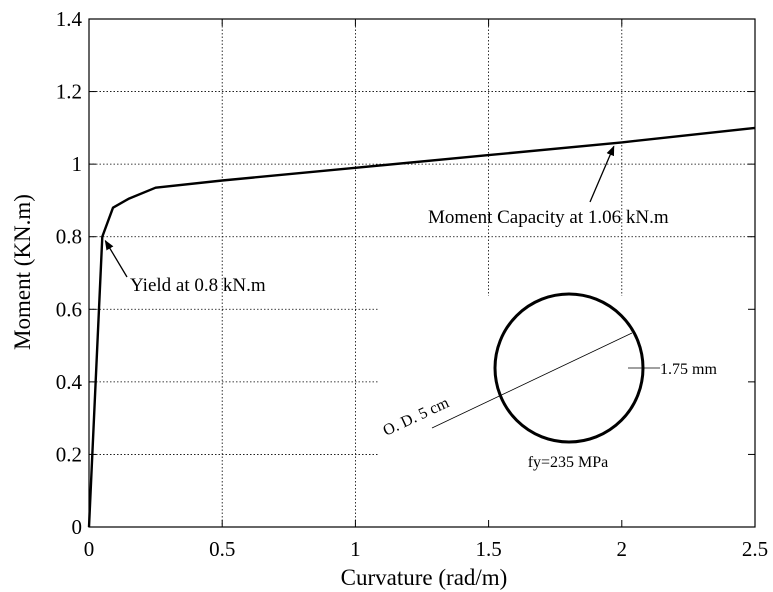  What do you see at coordinates (548, 217) in the screenshot?
I see `capacity-annotation: Moment Capacity at 1.06 kN.m` at bounding box center [548, 217].